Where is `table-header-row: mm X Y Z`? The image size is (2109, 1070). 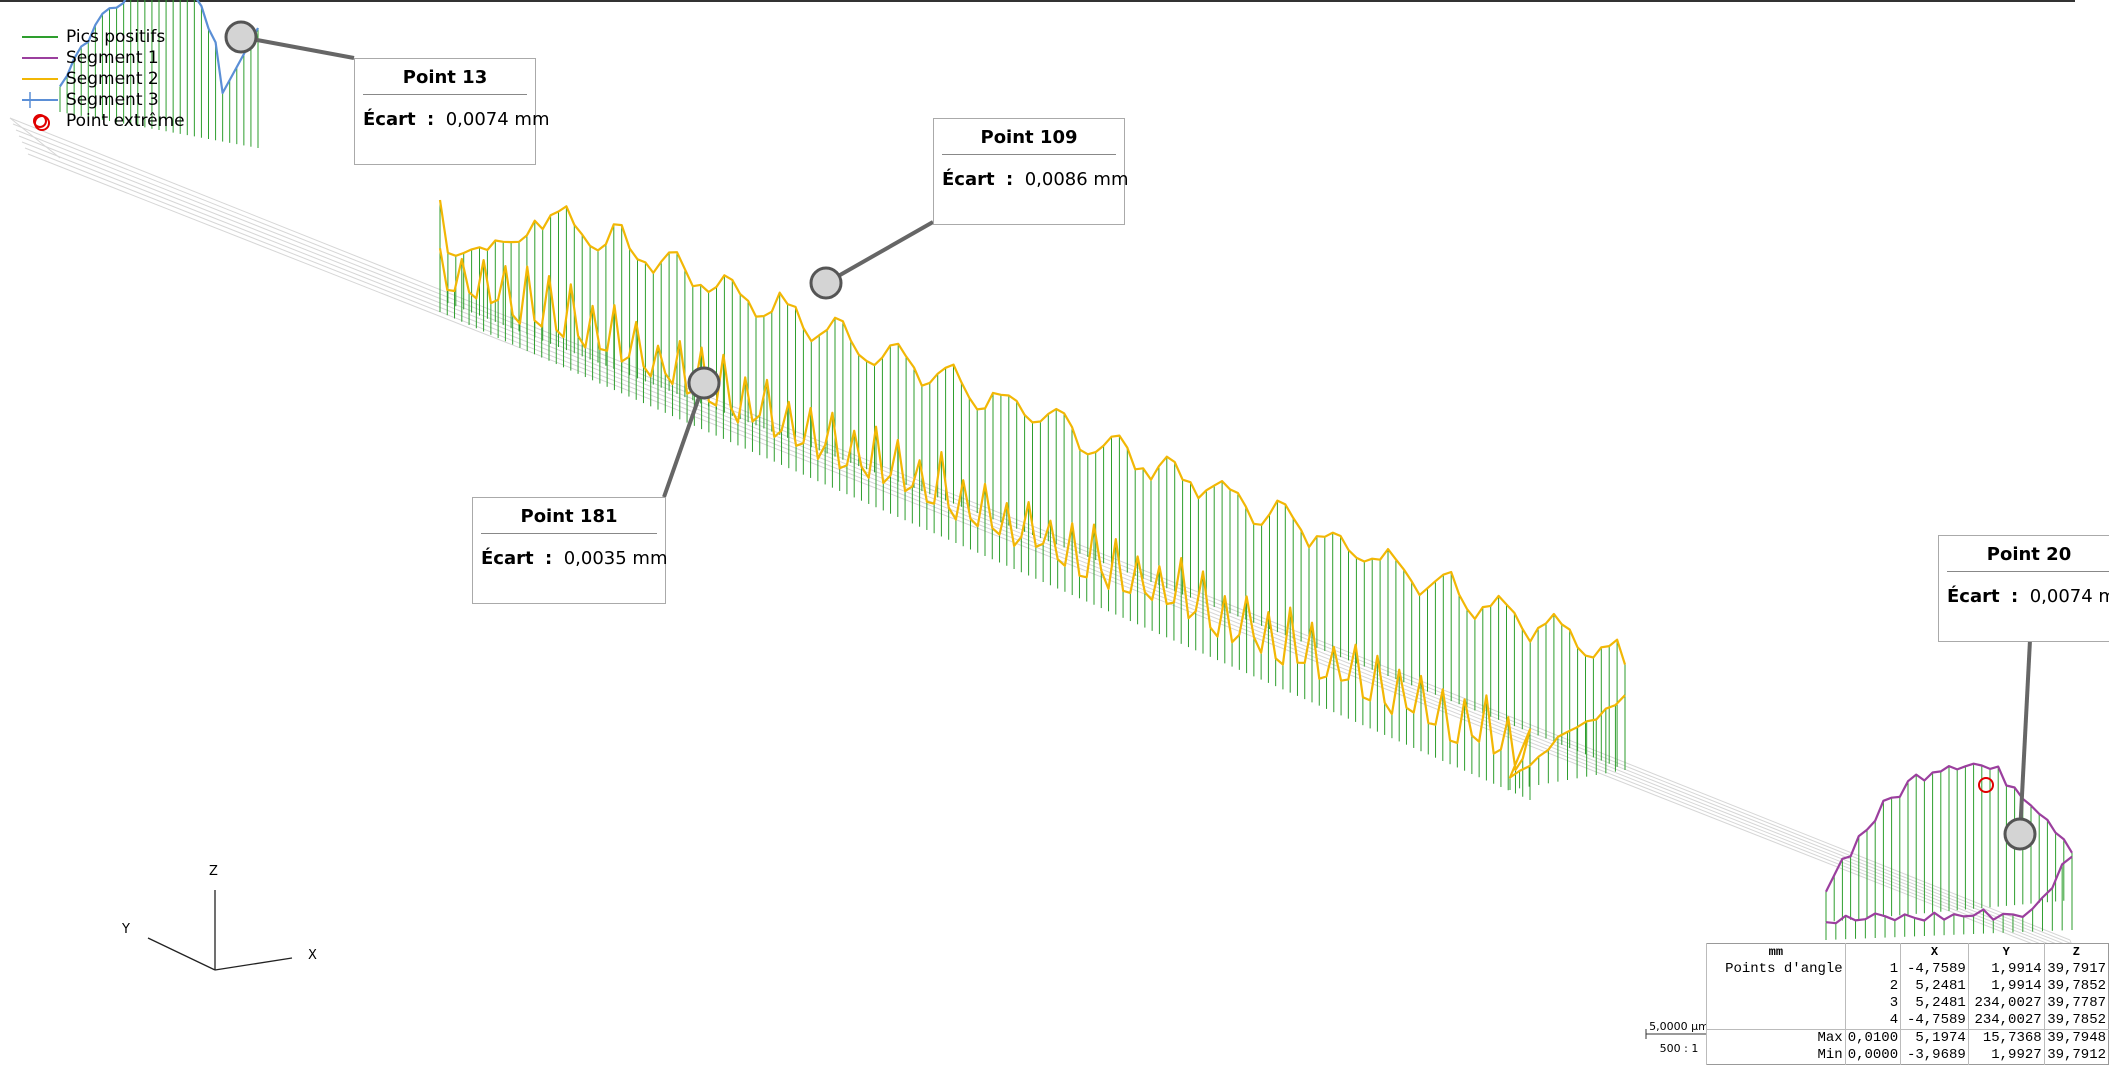 table-header-row: mm X Y Z is located at coordinates (1907, 952).